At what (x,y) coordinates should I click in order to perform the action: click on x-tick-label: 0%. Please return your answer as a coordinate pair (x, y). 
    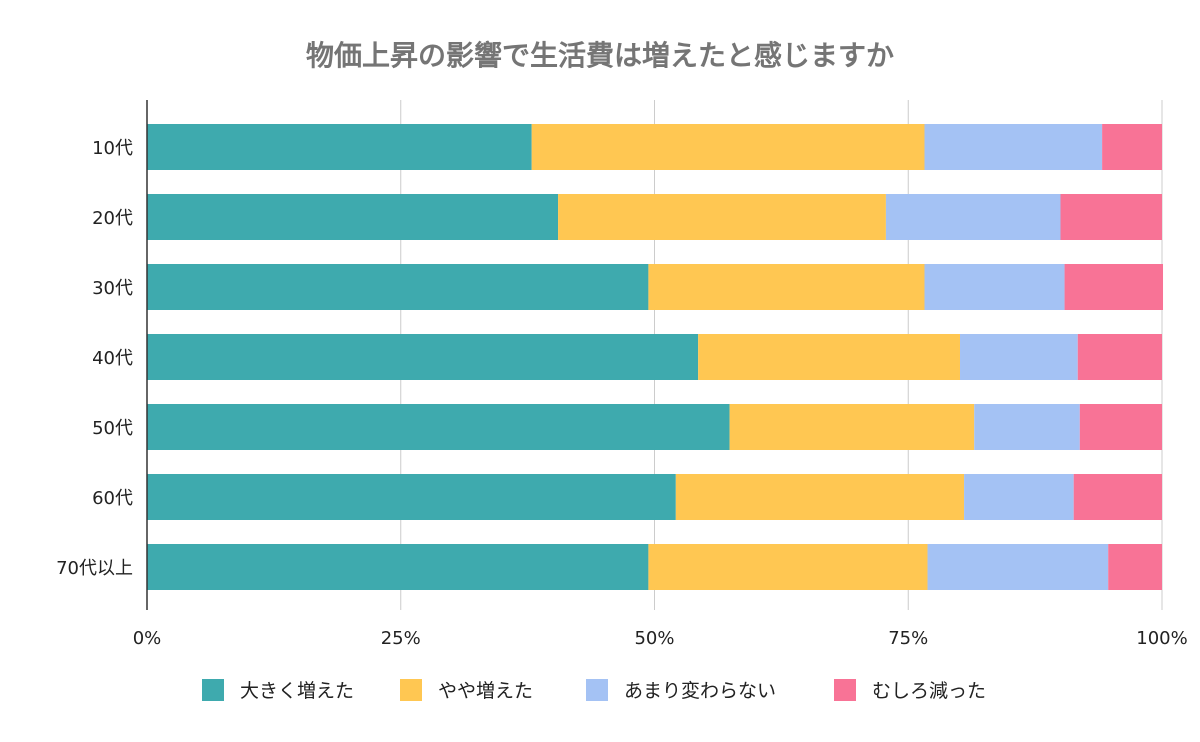
    Looking at the image, I should click on (147, 638).